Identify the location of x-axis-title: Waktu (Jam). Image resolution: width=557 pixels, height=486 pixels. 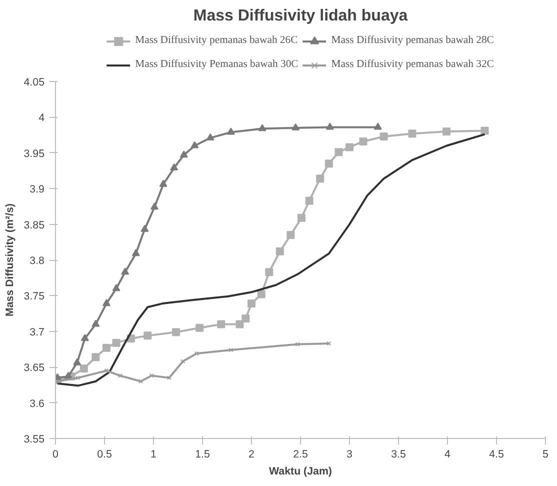
(300, 472).